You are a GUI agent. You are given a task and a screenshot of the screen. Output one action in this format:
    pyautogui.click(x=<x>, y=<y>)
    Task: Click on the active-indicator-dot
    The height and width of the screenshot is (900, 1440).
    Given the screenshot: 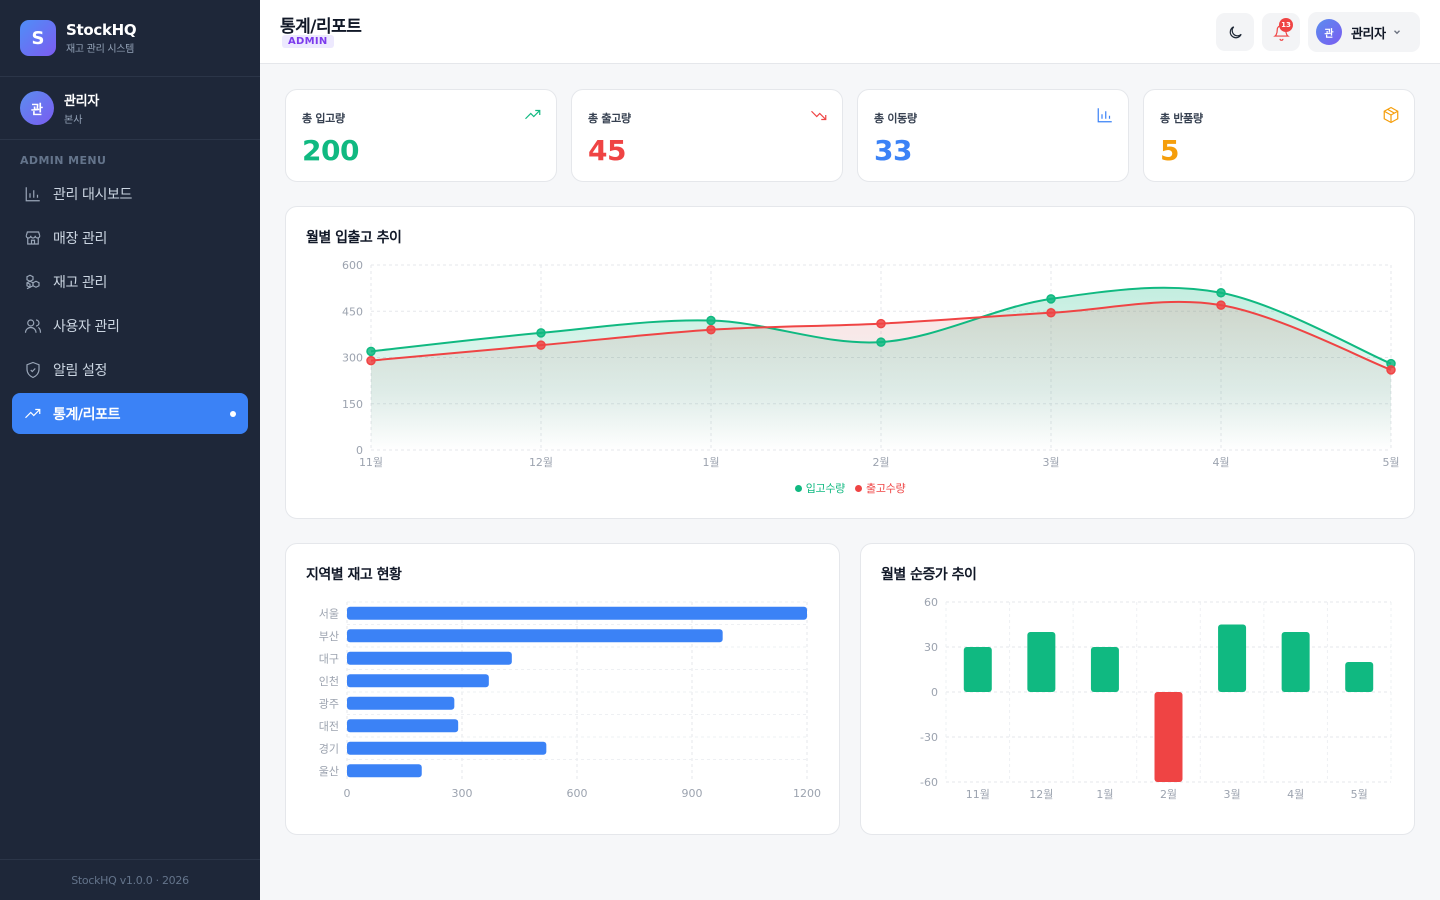 What is the action you would take?
    pyautogui.click(x=233, y=413)
    